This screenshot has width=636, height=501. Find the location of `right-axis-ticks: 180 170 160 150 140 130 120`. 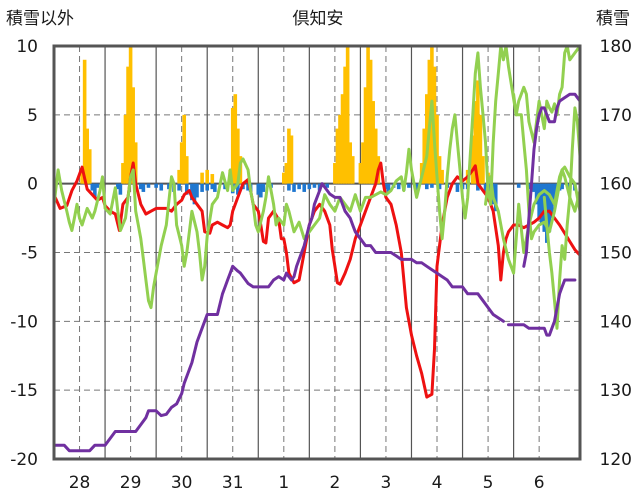

right-axis-ticks: 180 170 160 150 140 130 120 is located at coordinates (616, 253).